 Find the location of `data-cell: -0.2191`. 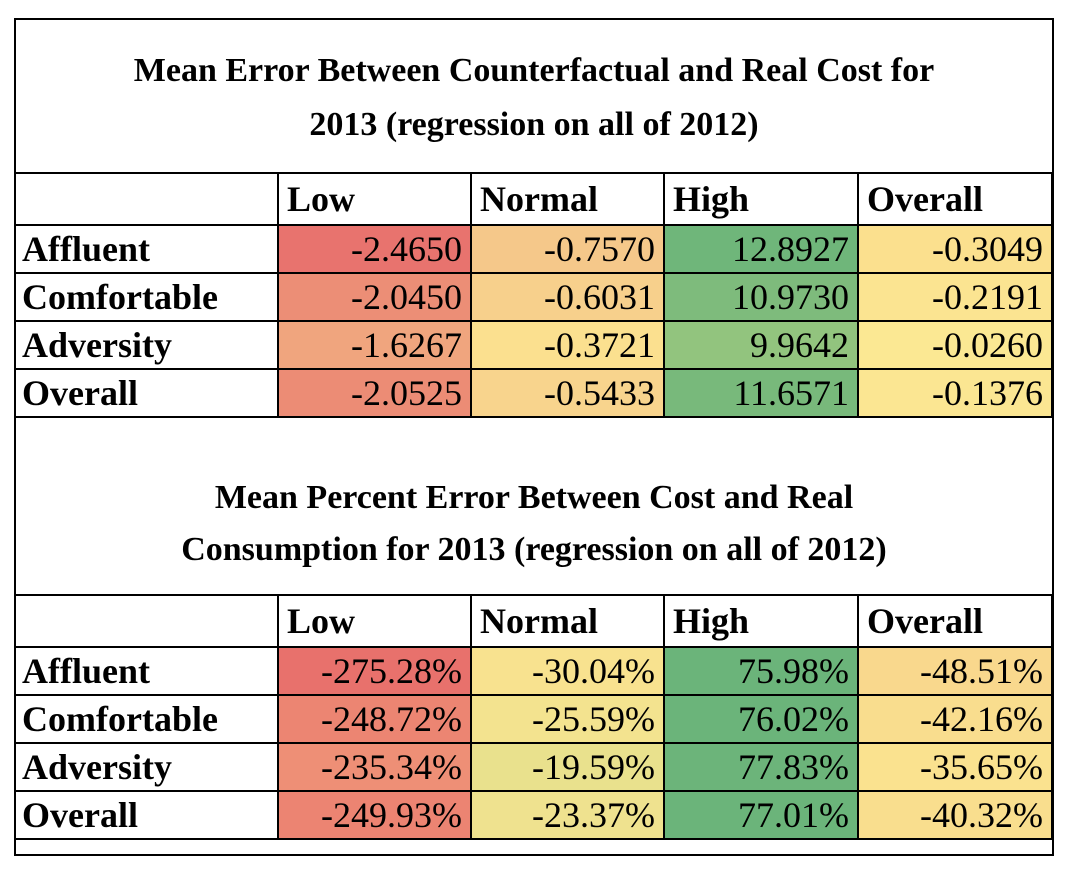

data-cell: -0.2191 is located at coordinates (955, 297).